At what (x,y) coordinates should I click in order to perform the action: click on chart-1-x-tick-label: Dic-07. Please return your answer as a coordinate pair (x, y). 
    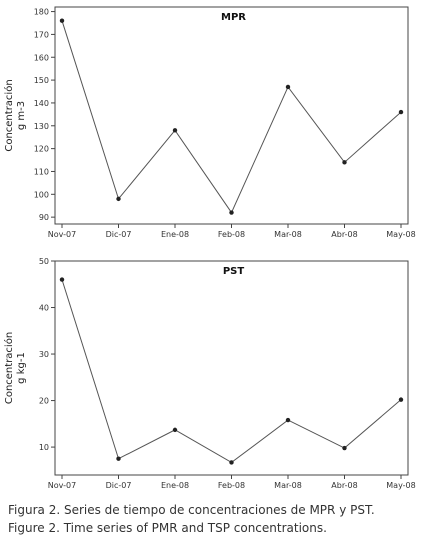
    Looking at the image, I should click on (119, 234).